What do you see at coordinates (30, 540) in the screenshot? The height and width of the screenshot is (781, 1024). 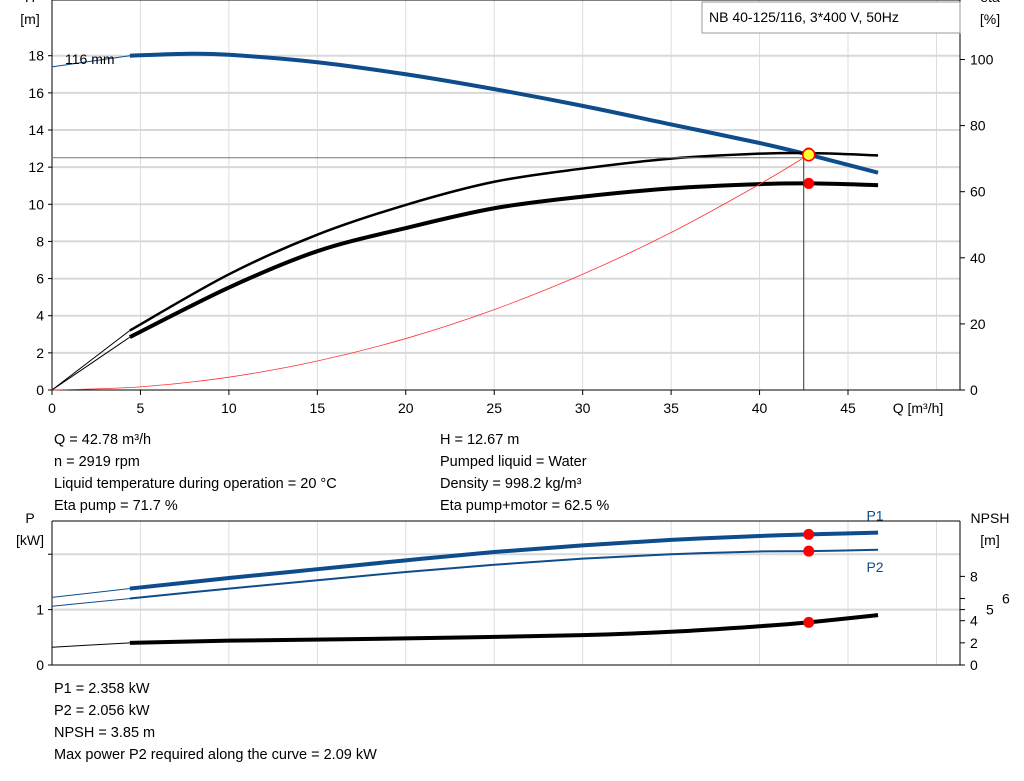 I see `y-axis-unit-left: [kW]` at bounding box center [30, 540].